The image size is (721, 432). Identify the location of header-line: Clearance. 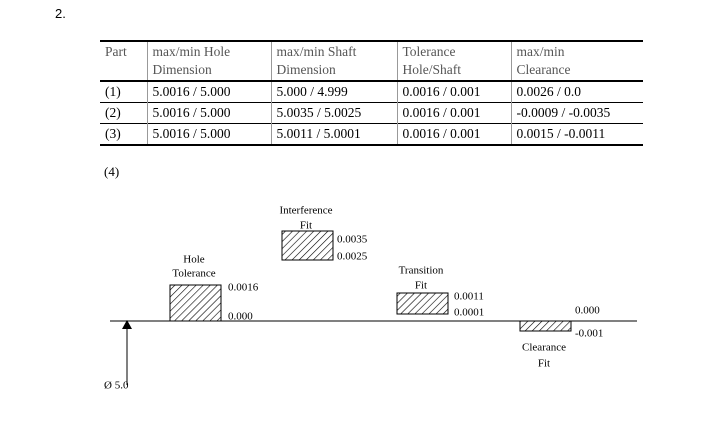
(543, 69).